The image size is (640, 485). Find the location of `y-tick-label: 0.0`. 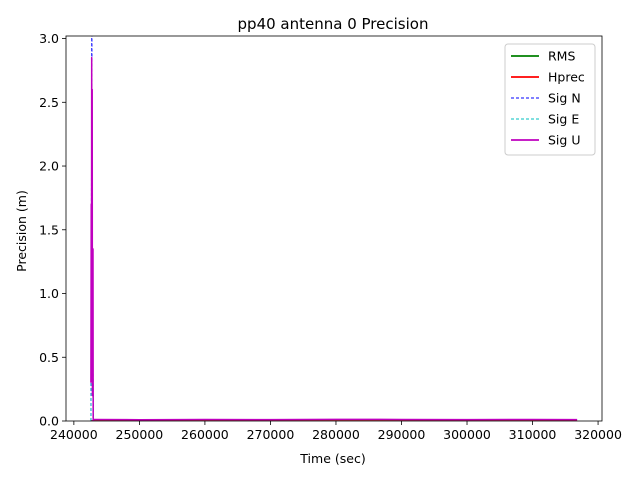

y-tick-label: 0.0 is located at coordinates (49, 421).